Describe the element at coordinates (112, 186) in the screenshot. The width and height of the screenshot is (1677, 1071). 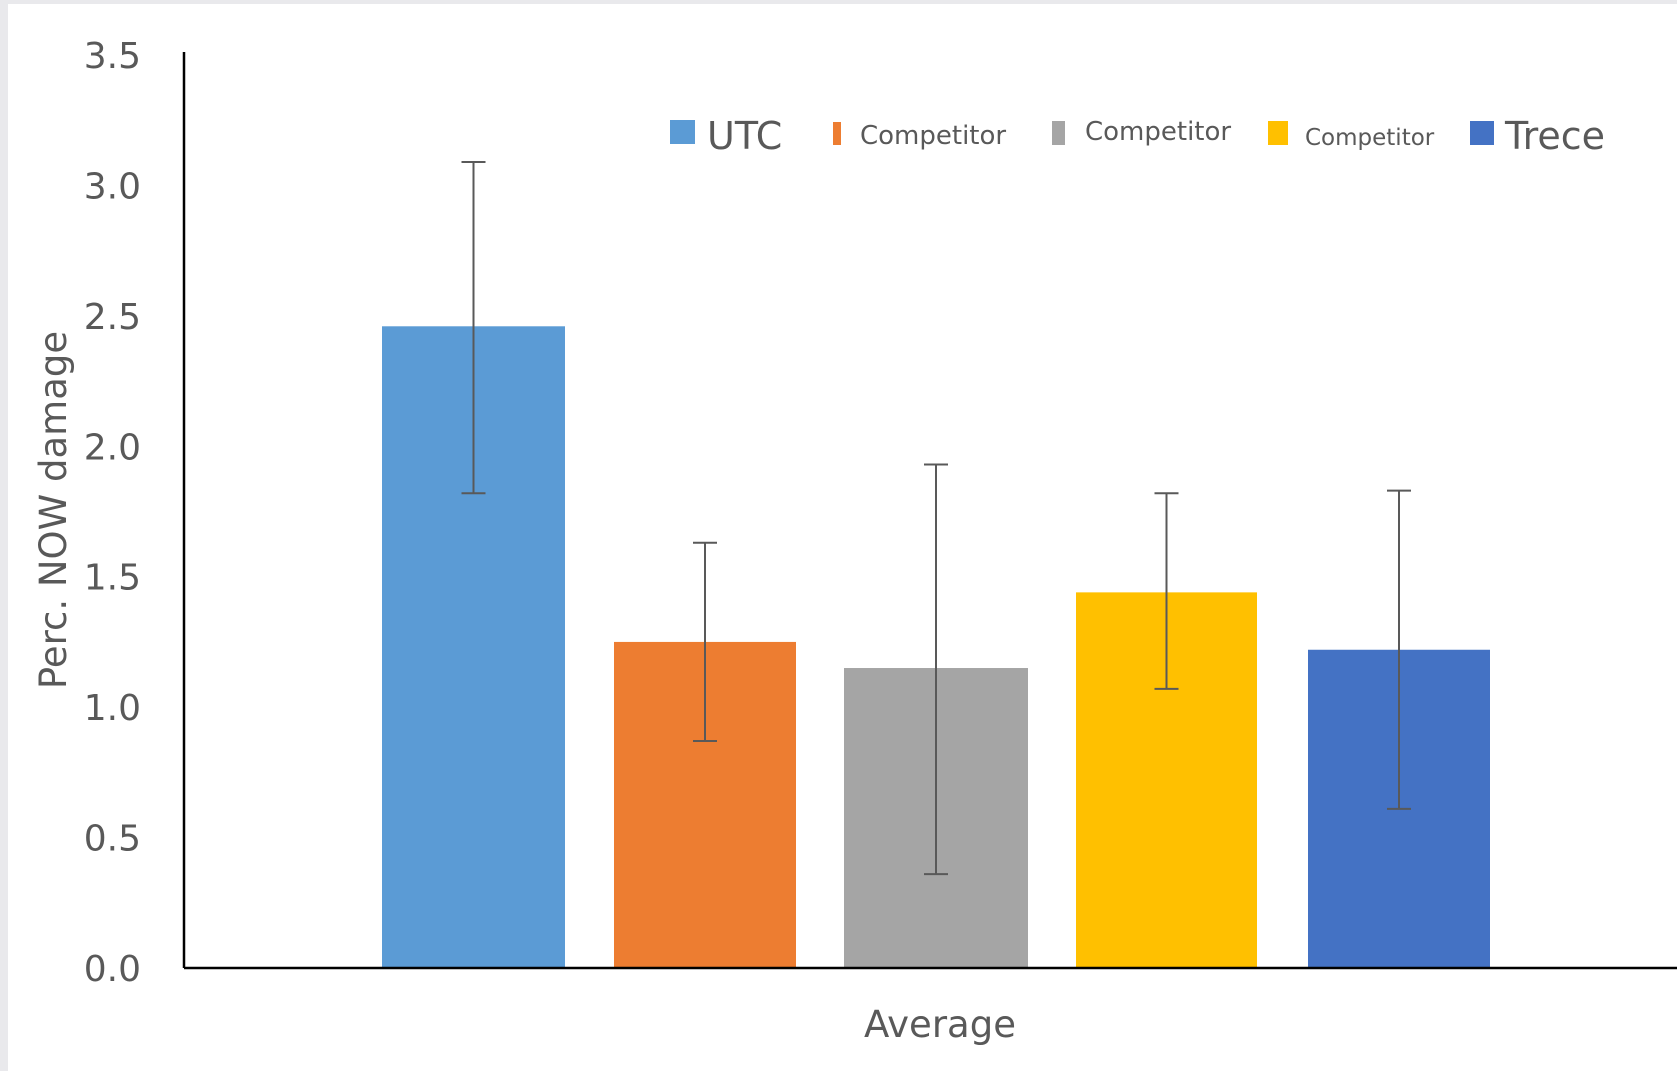
I see `y-tick-label: 3.0` at that location.